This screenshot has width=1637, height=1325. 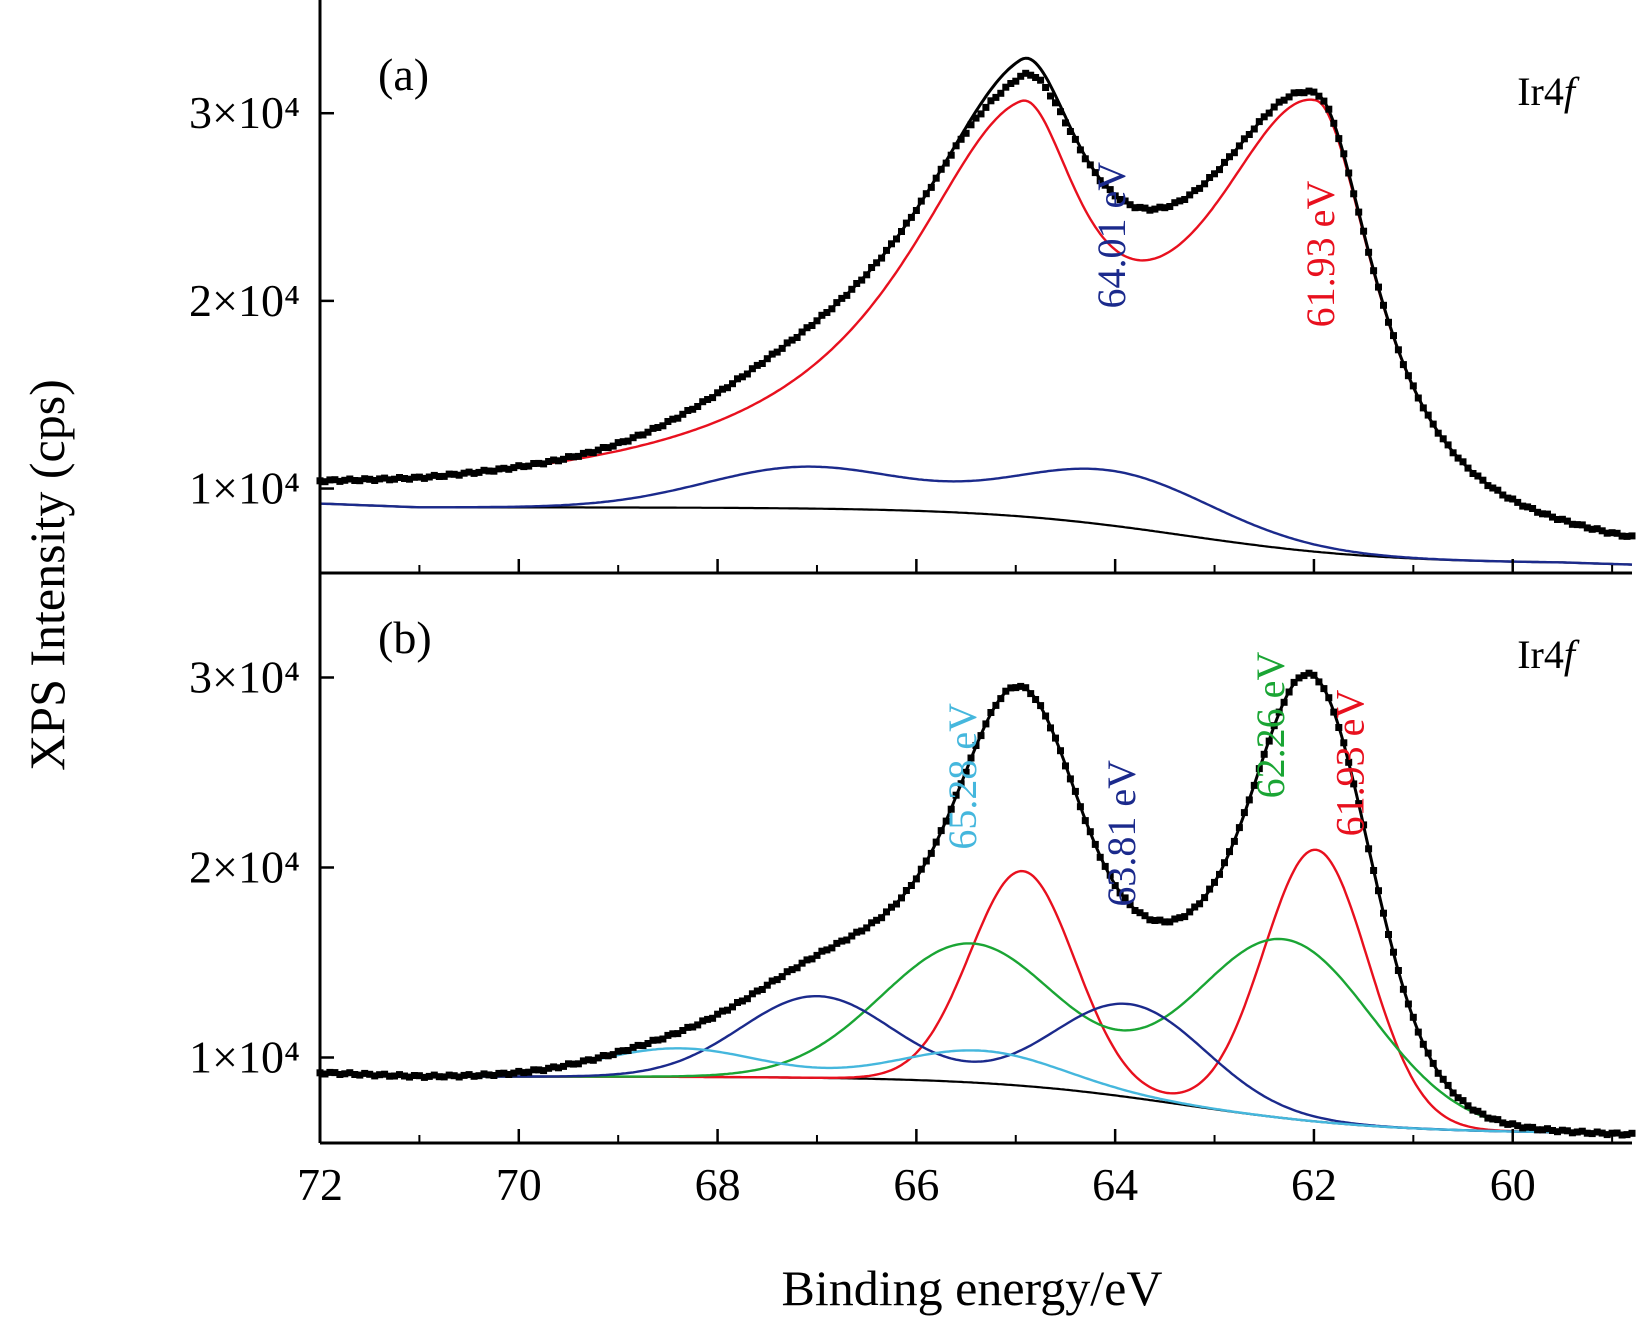 I want to click on panel-label: (b), so click(x=405, y=637).